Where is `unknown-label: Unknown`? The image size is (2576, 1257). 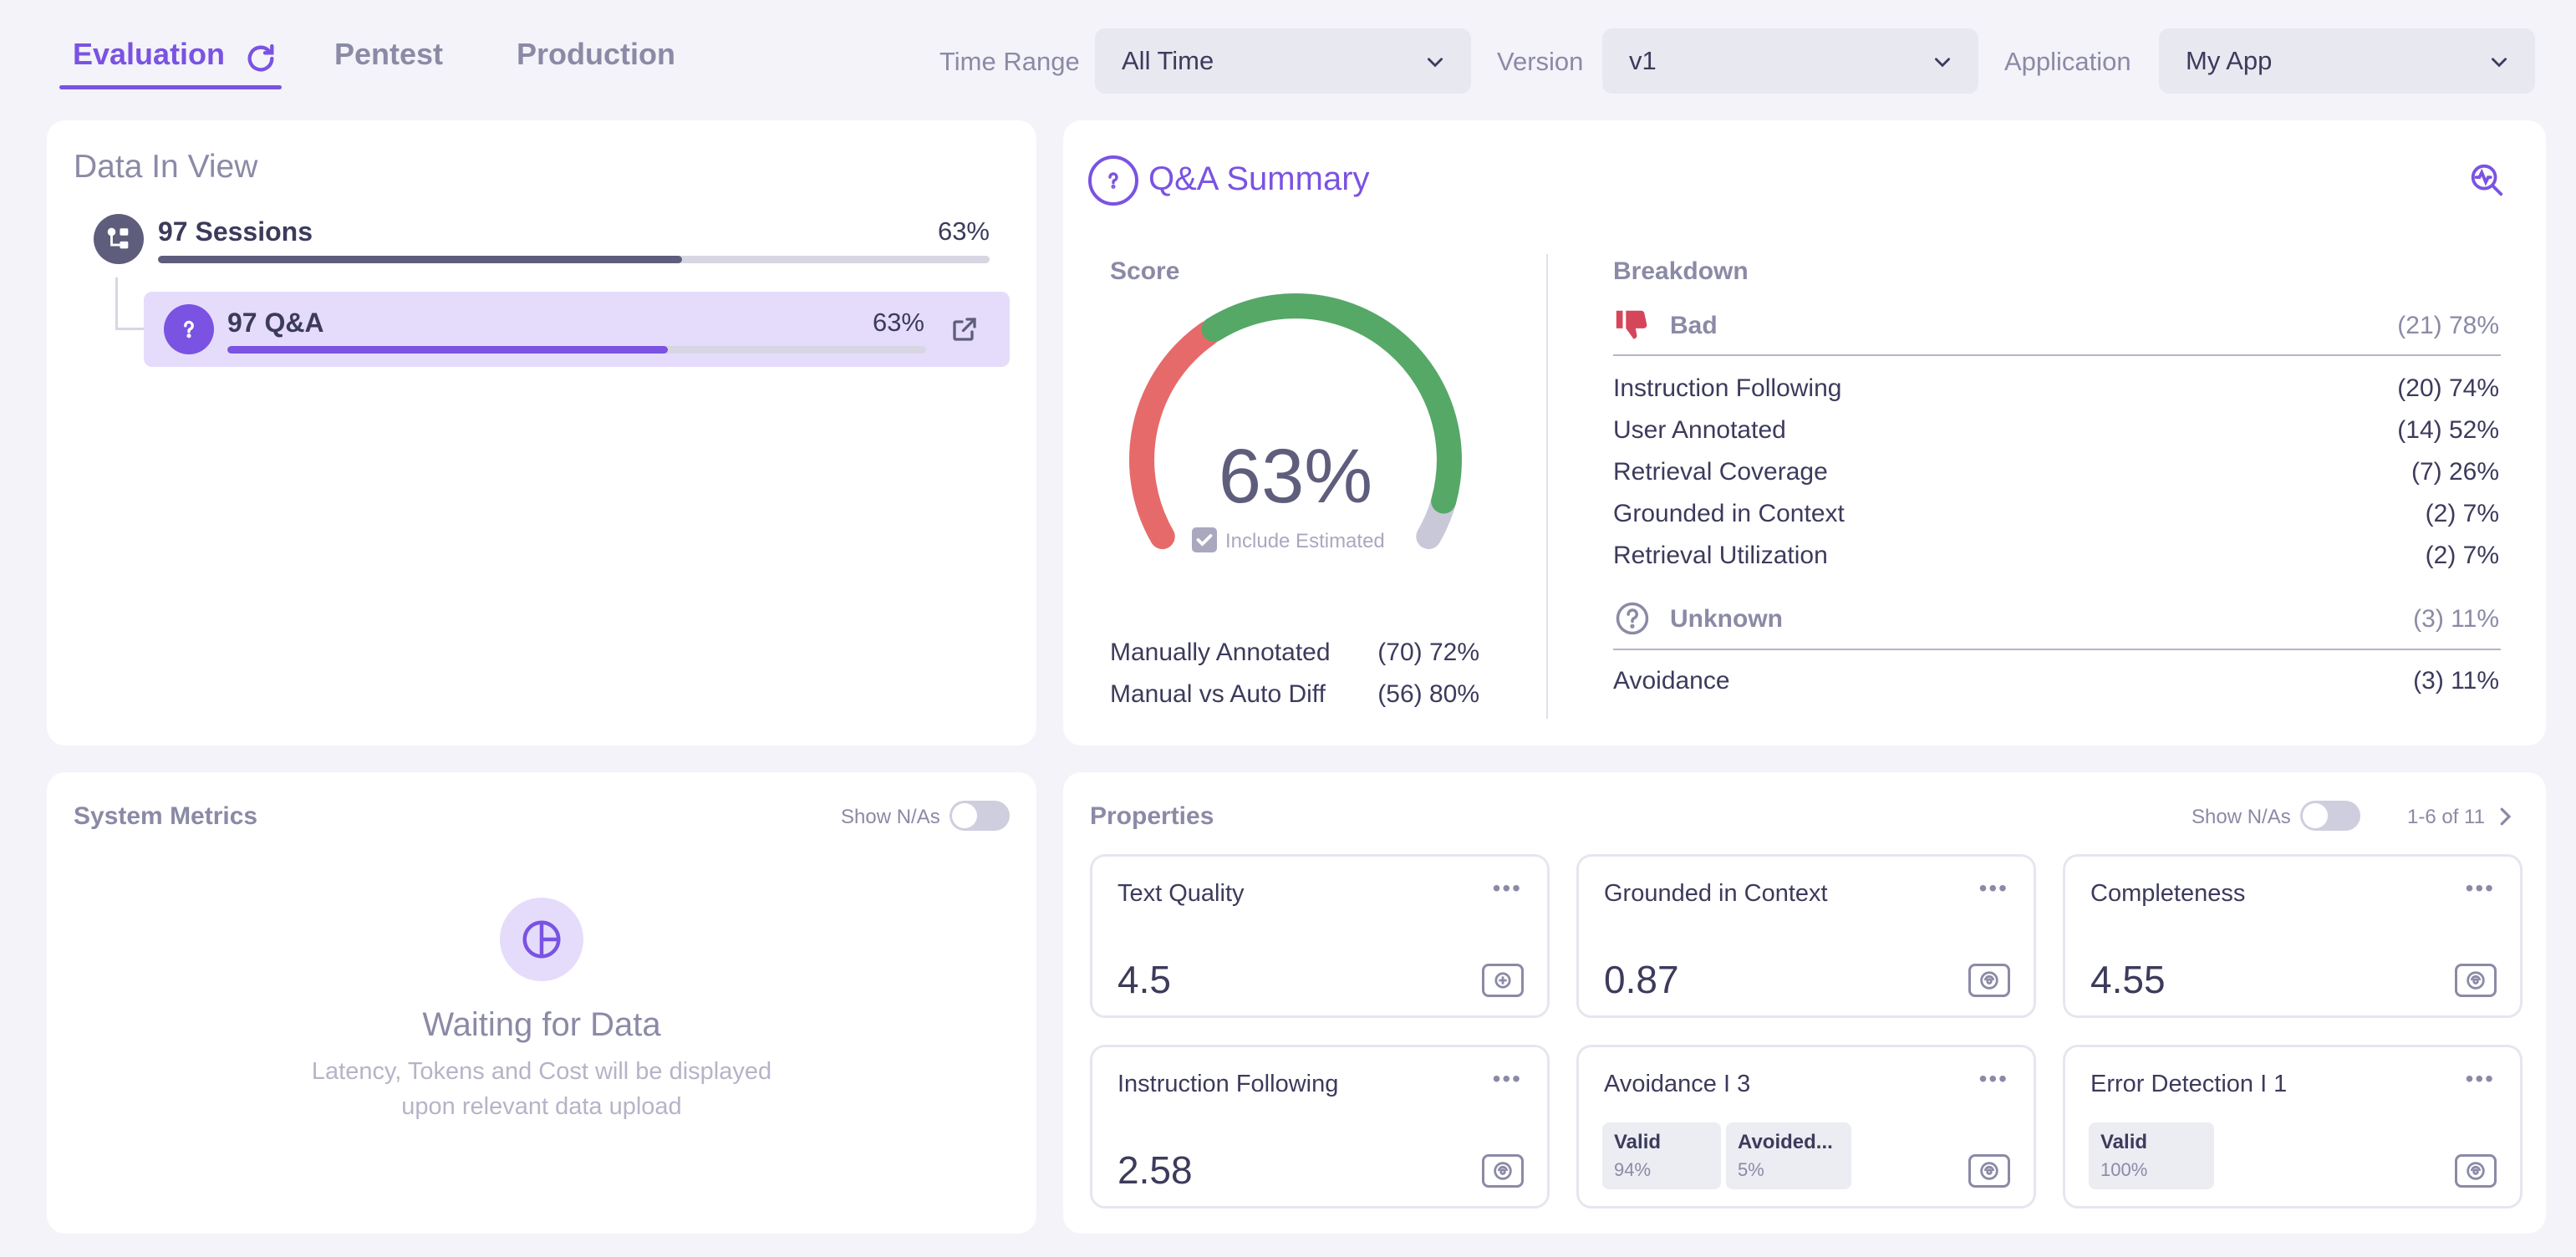 unknown-label: Unknown is located at coordinates (1726, 619).